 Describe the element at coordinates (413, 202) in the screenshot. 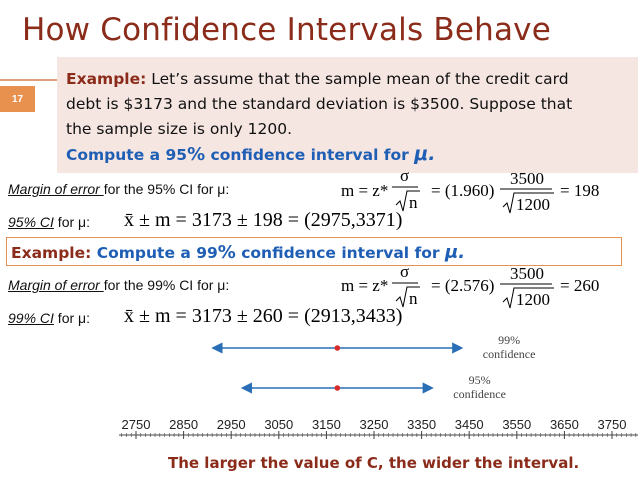

I see `moe-95-n: n` at that location.